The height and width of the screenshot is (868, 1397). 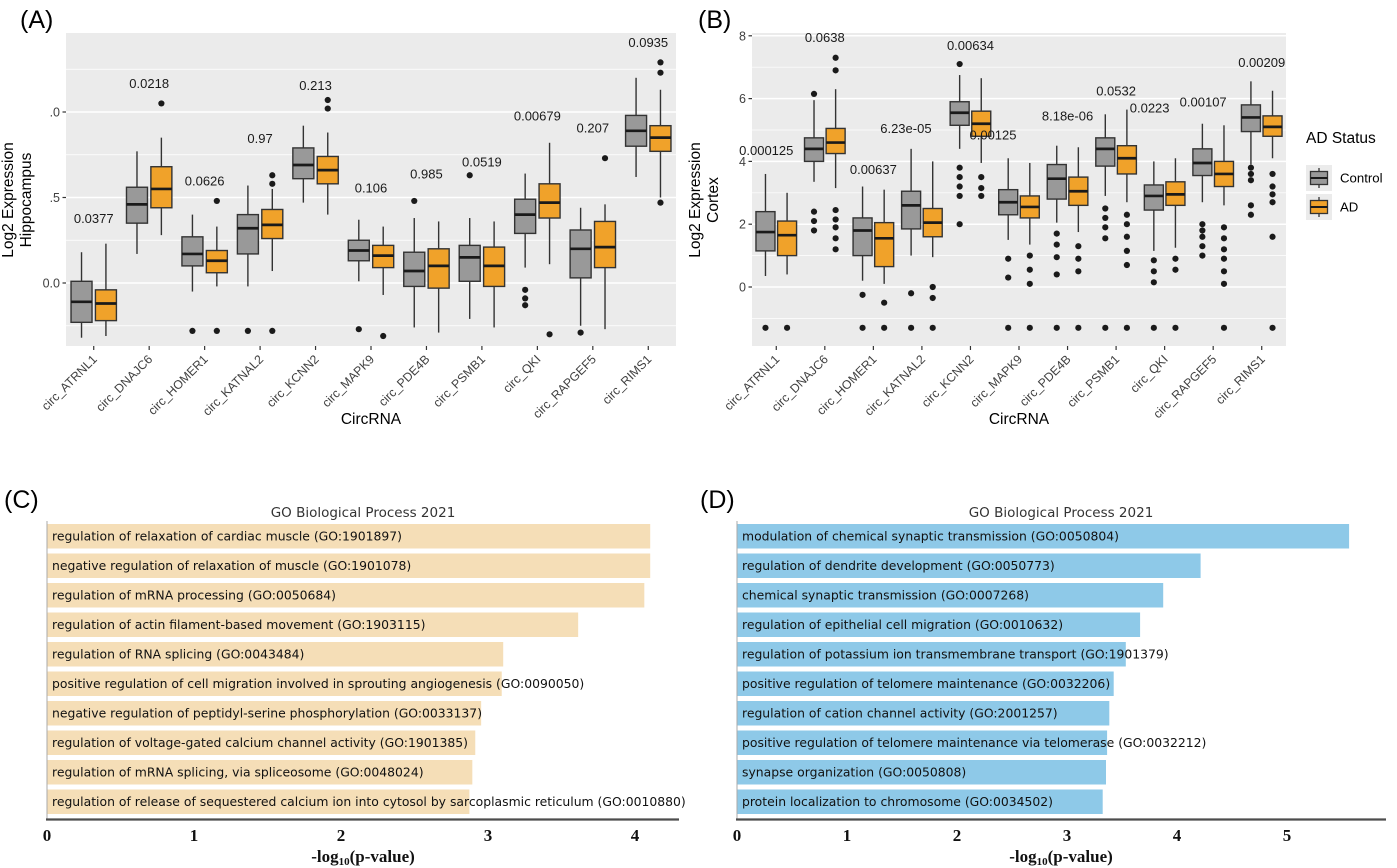 What do you see at coordinates (1341, 138) in the screenshot?
I see `legend-title: AD Status` at bounding box center [1341, 138].